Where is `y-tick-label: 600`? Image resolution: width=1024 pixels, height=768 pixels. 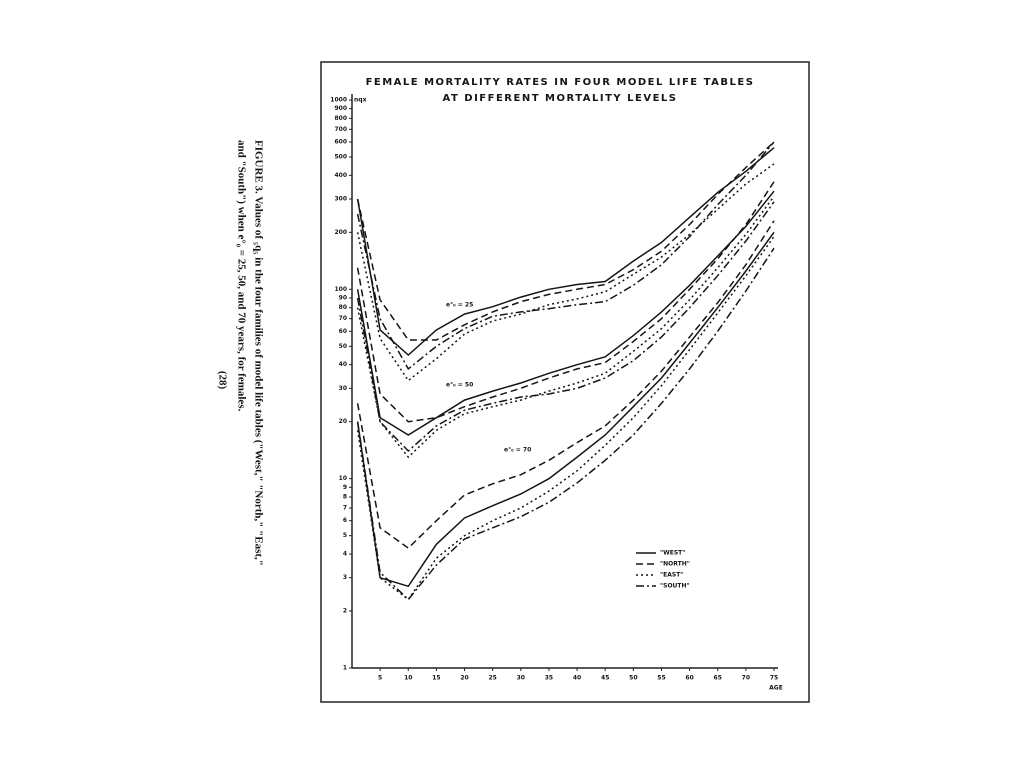 y-tick-label: 600 is located at coordinates (340, 142).